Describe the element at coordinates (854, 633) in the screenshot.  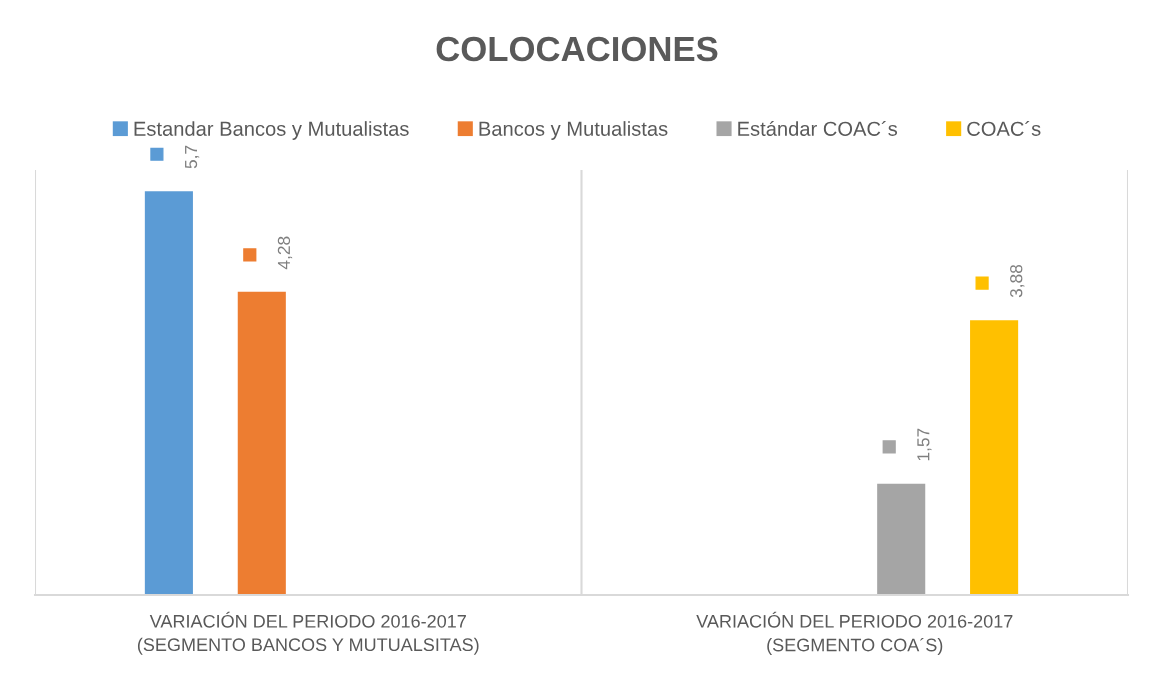
I see `x-tick-label: VARIACIÓN DEL PERIODO 2016-2017 (SEGMENTO COA´S)` at that location.